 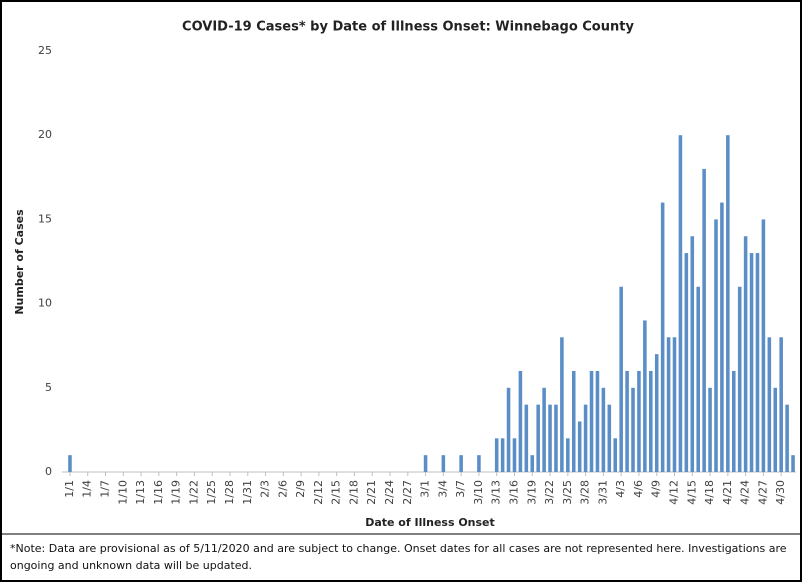 I want to click on x-tick-label: 1/10, so click(x=122, y=492).